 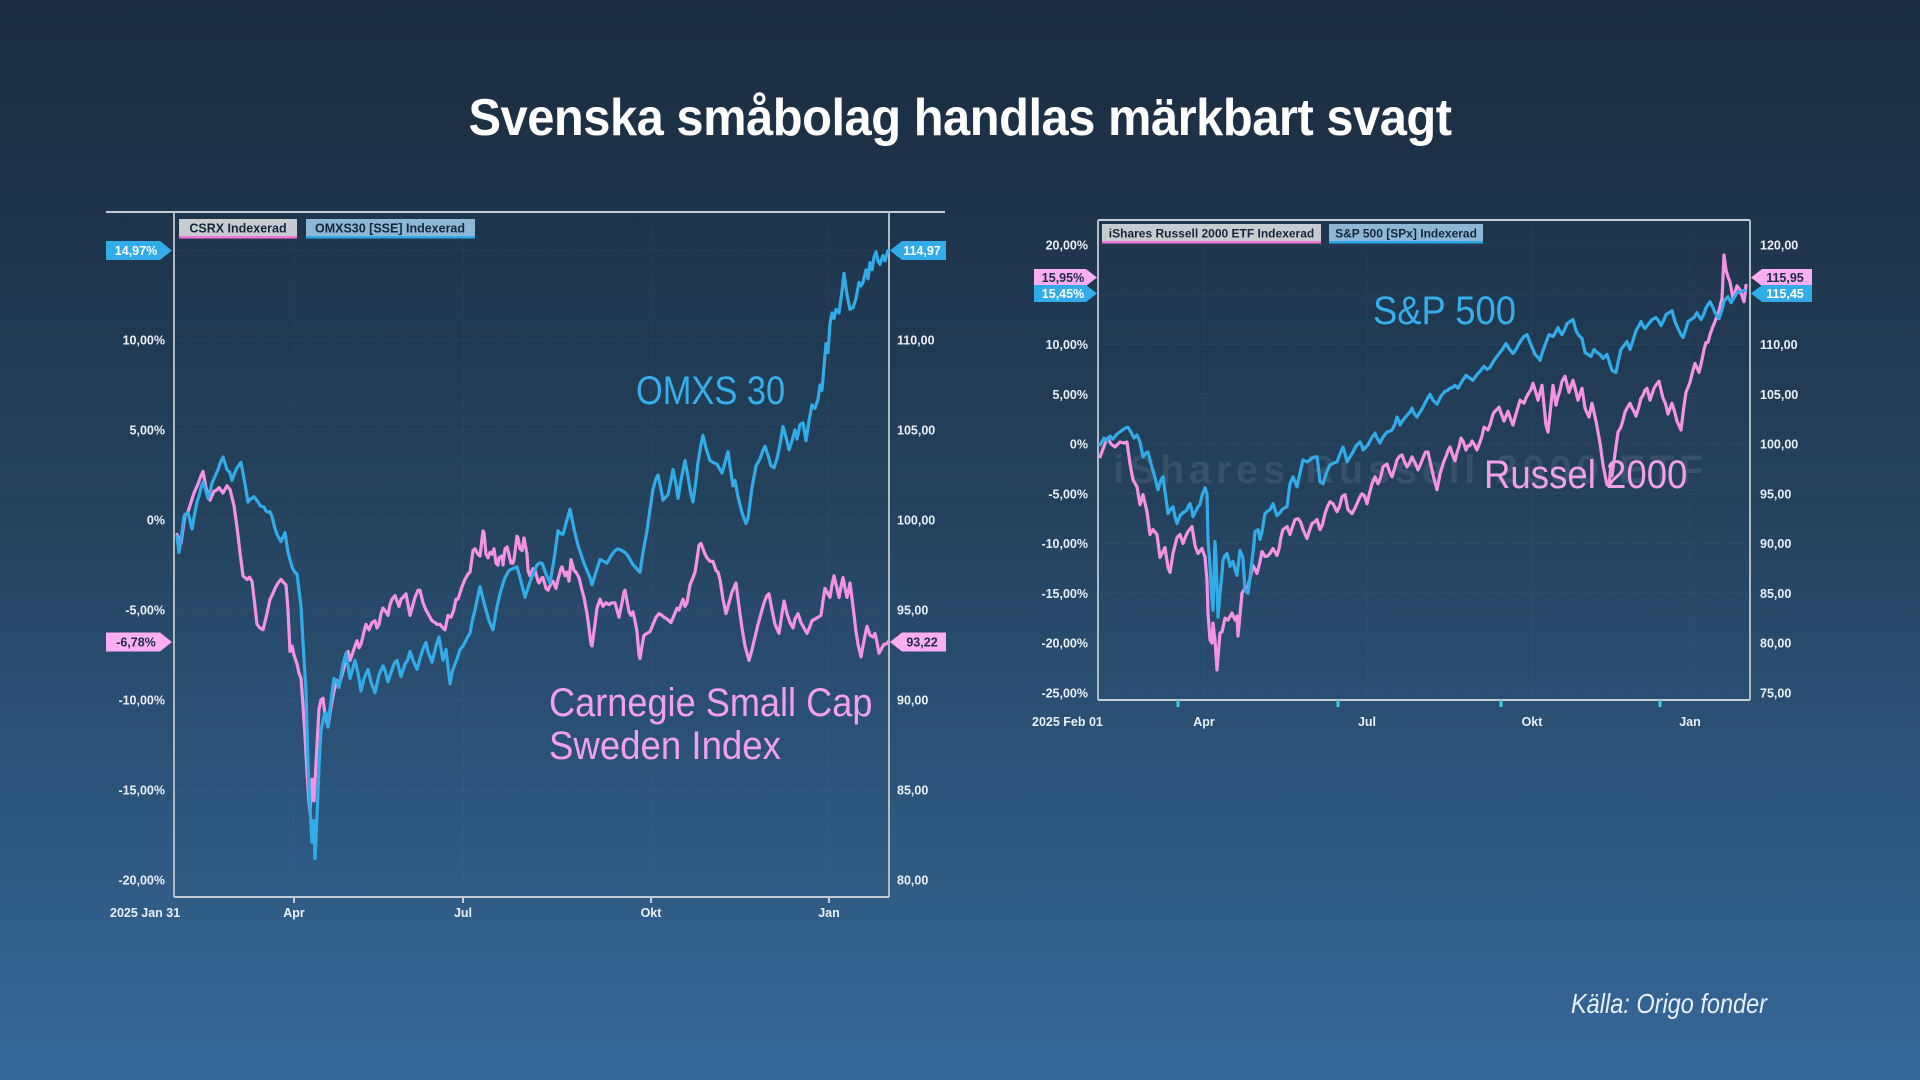 What do you see at coordinates (1063, 294) in the screenshot?
I see `svg-text: 15,45%` at bounding box center [1063, 294].